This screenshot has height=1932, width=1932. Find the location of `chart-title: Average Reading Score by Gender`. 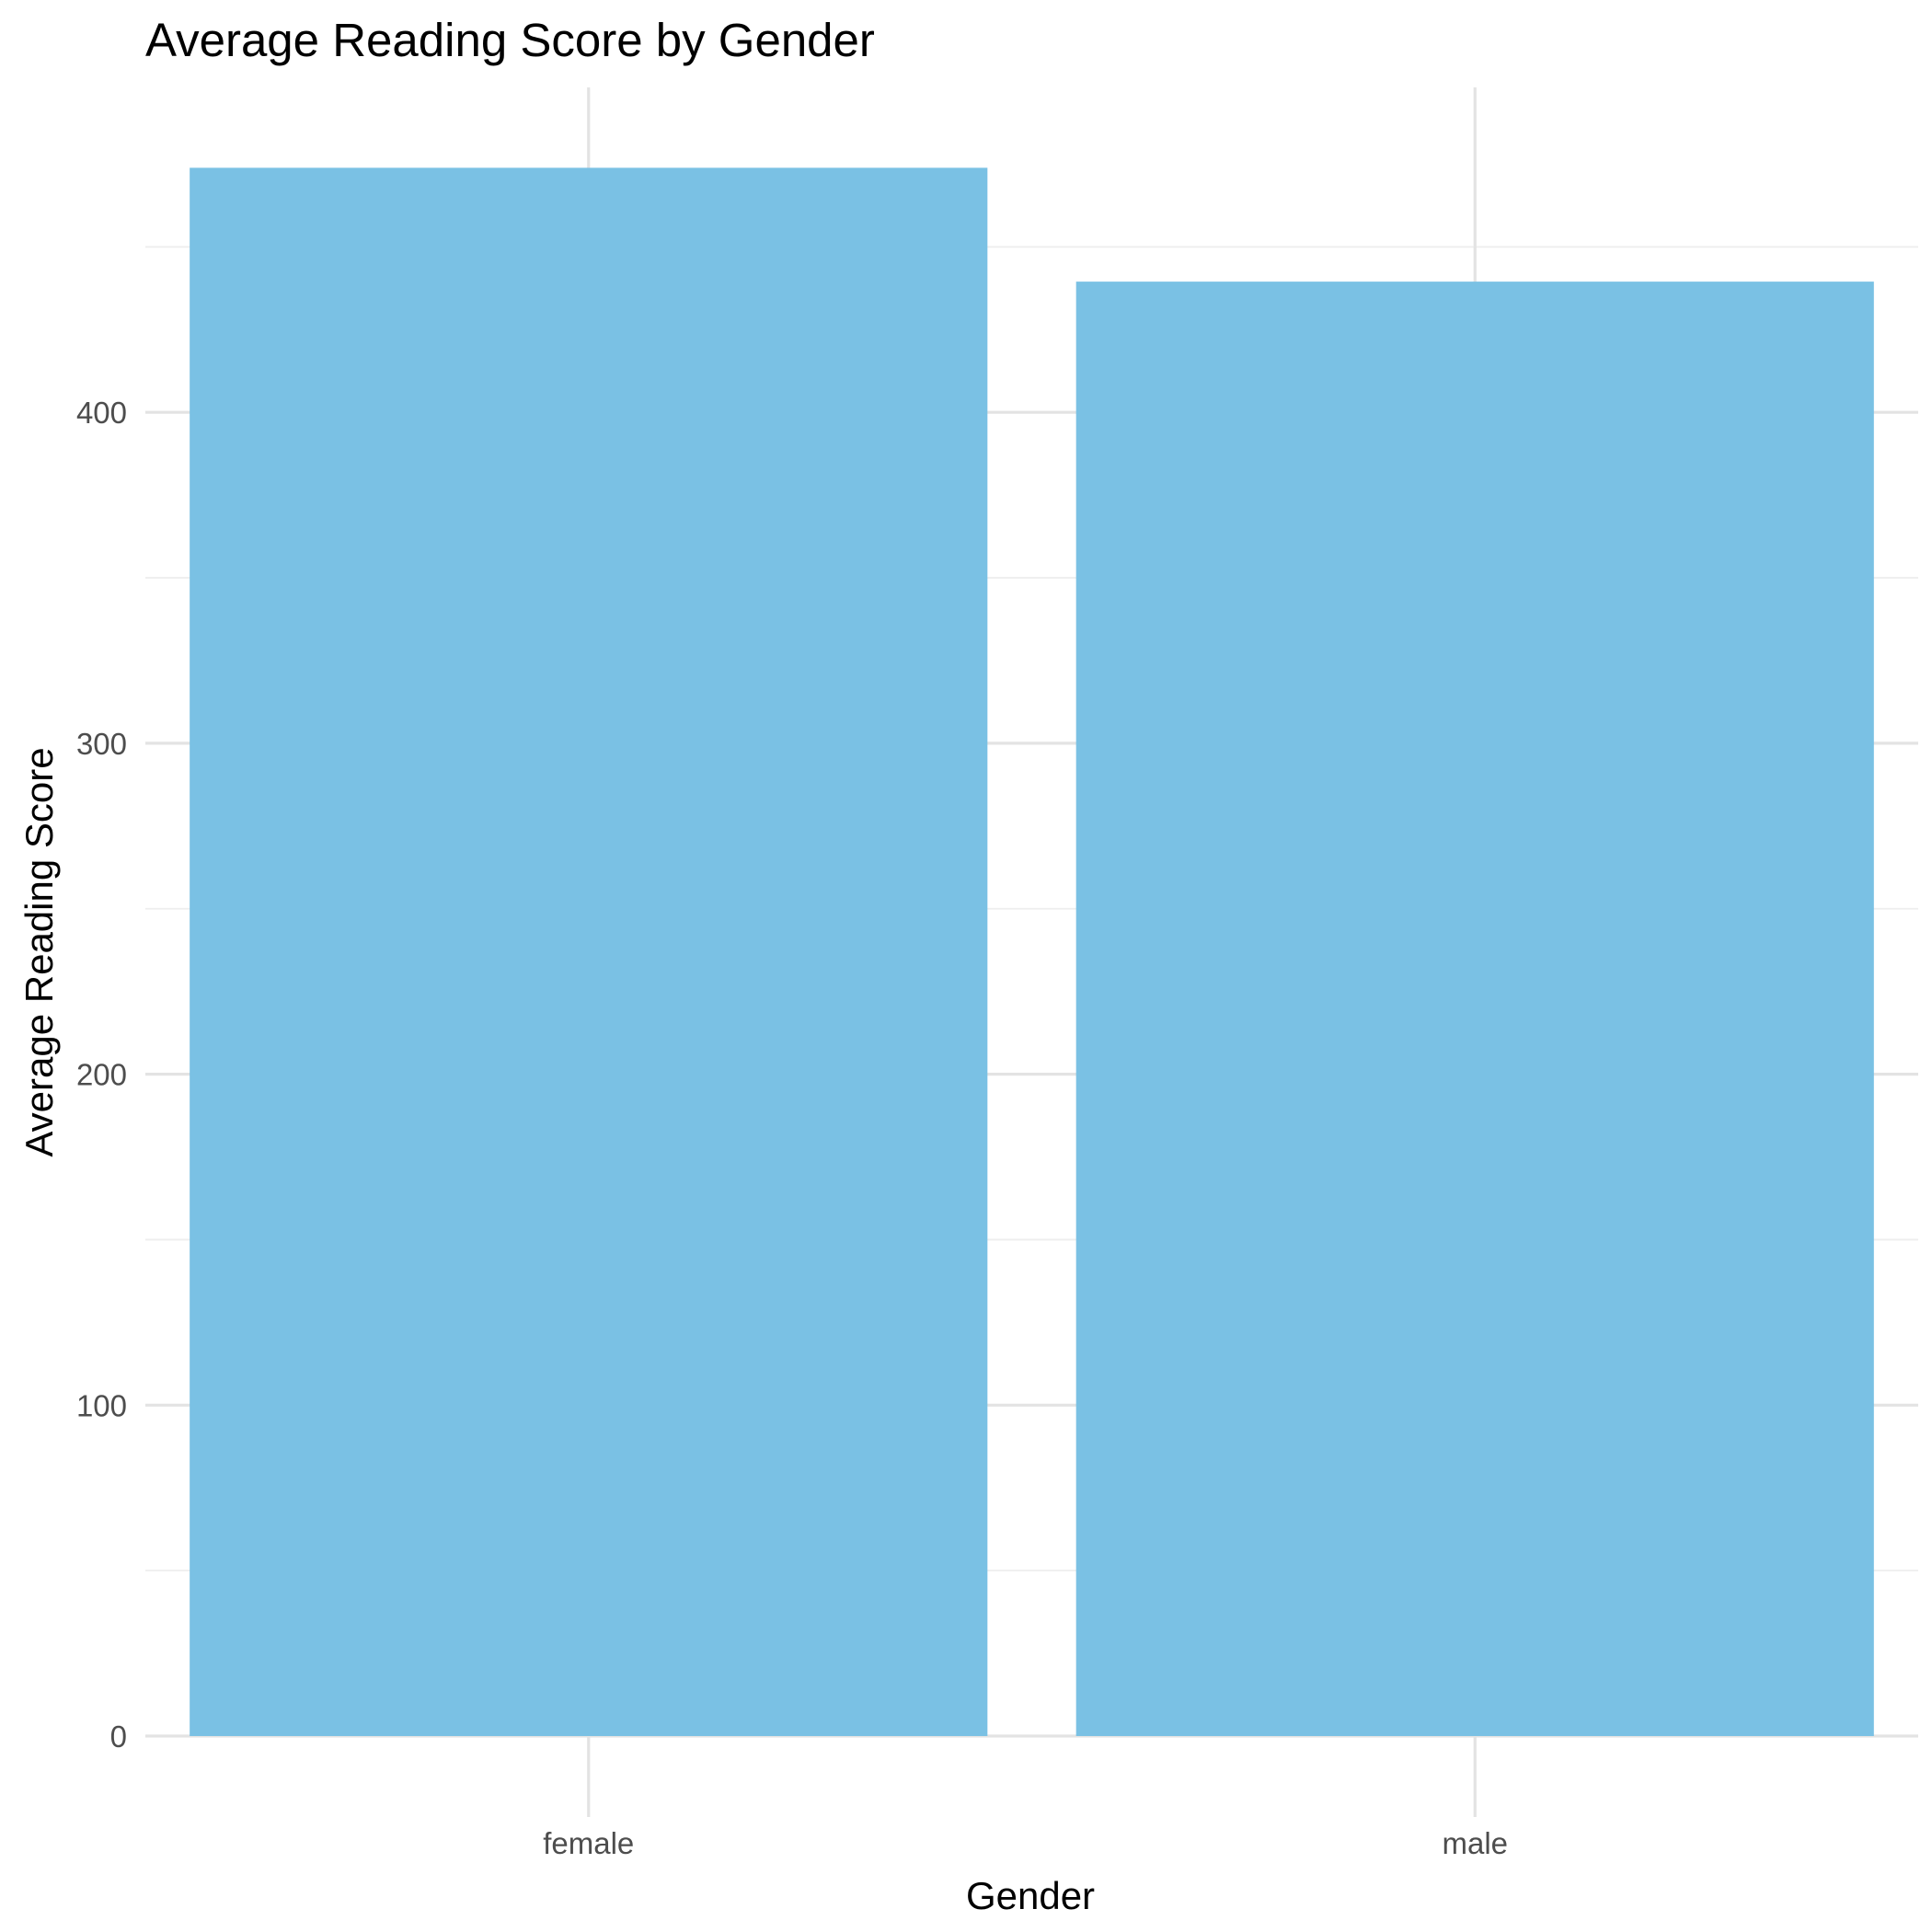

chart-title: Average Reading Score by Gender is located at coordinates (510, 40).